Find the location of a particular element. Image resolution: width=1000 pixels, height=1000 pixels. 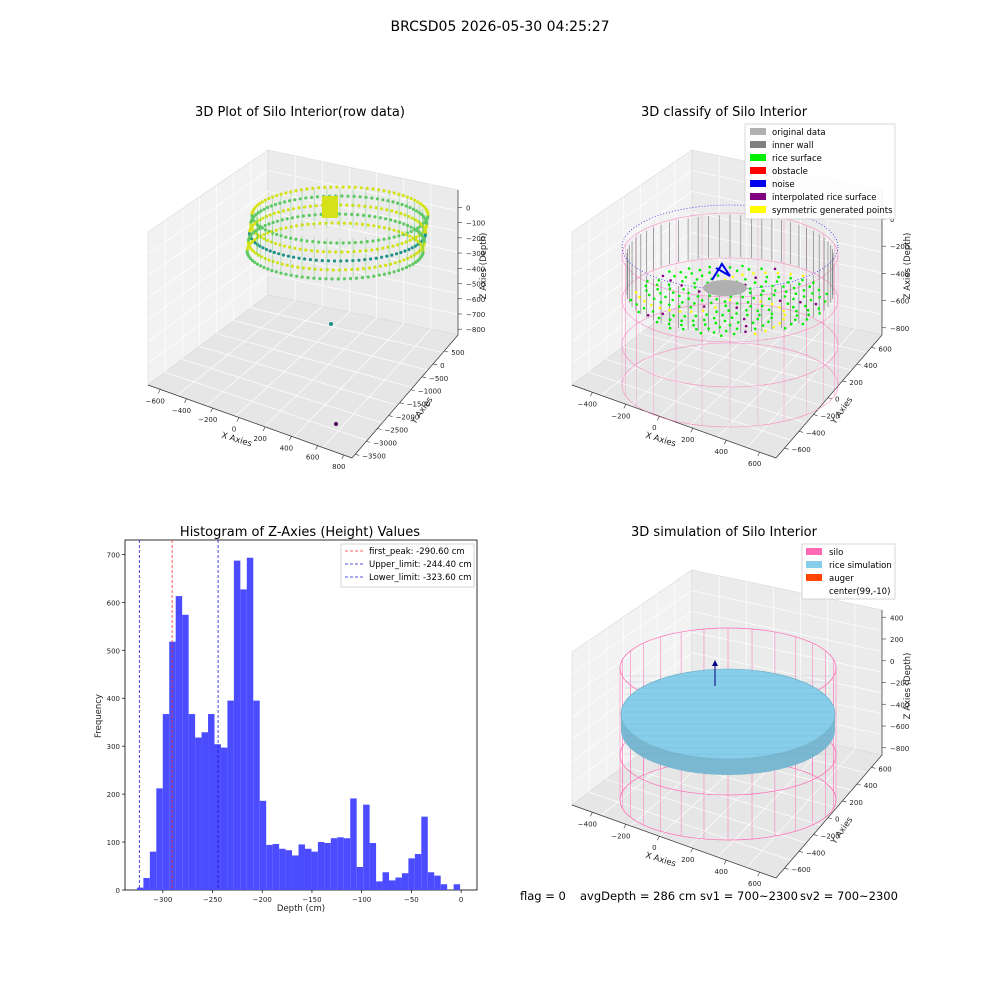

x-tick-label: 600 is located at coordinates (754, 464).